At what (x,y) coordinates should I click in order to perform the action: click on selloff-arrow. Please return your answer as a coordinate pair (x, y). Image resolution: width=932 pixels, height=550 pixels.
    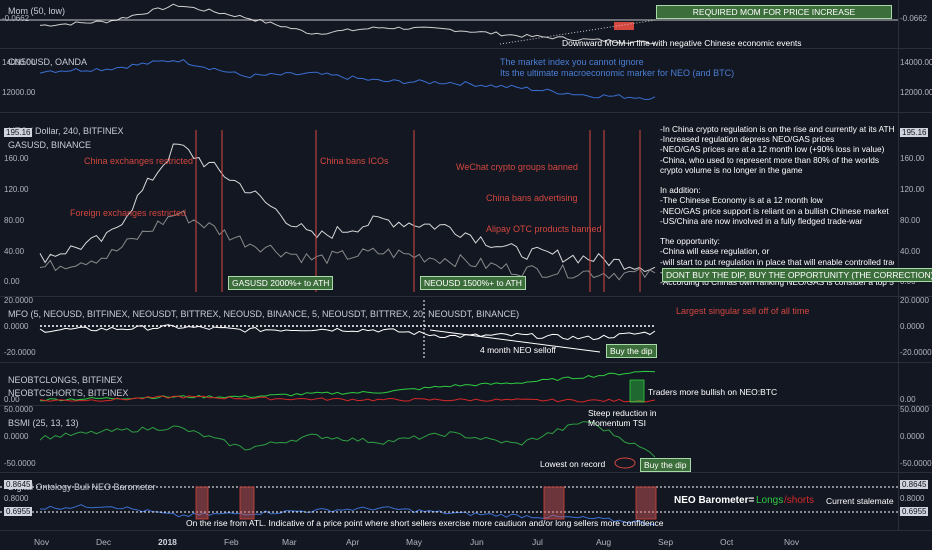
    Looking at the image, I should click on (515, 341).